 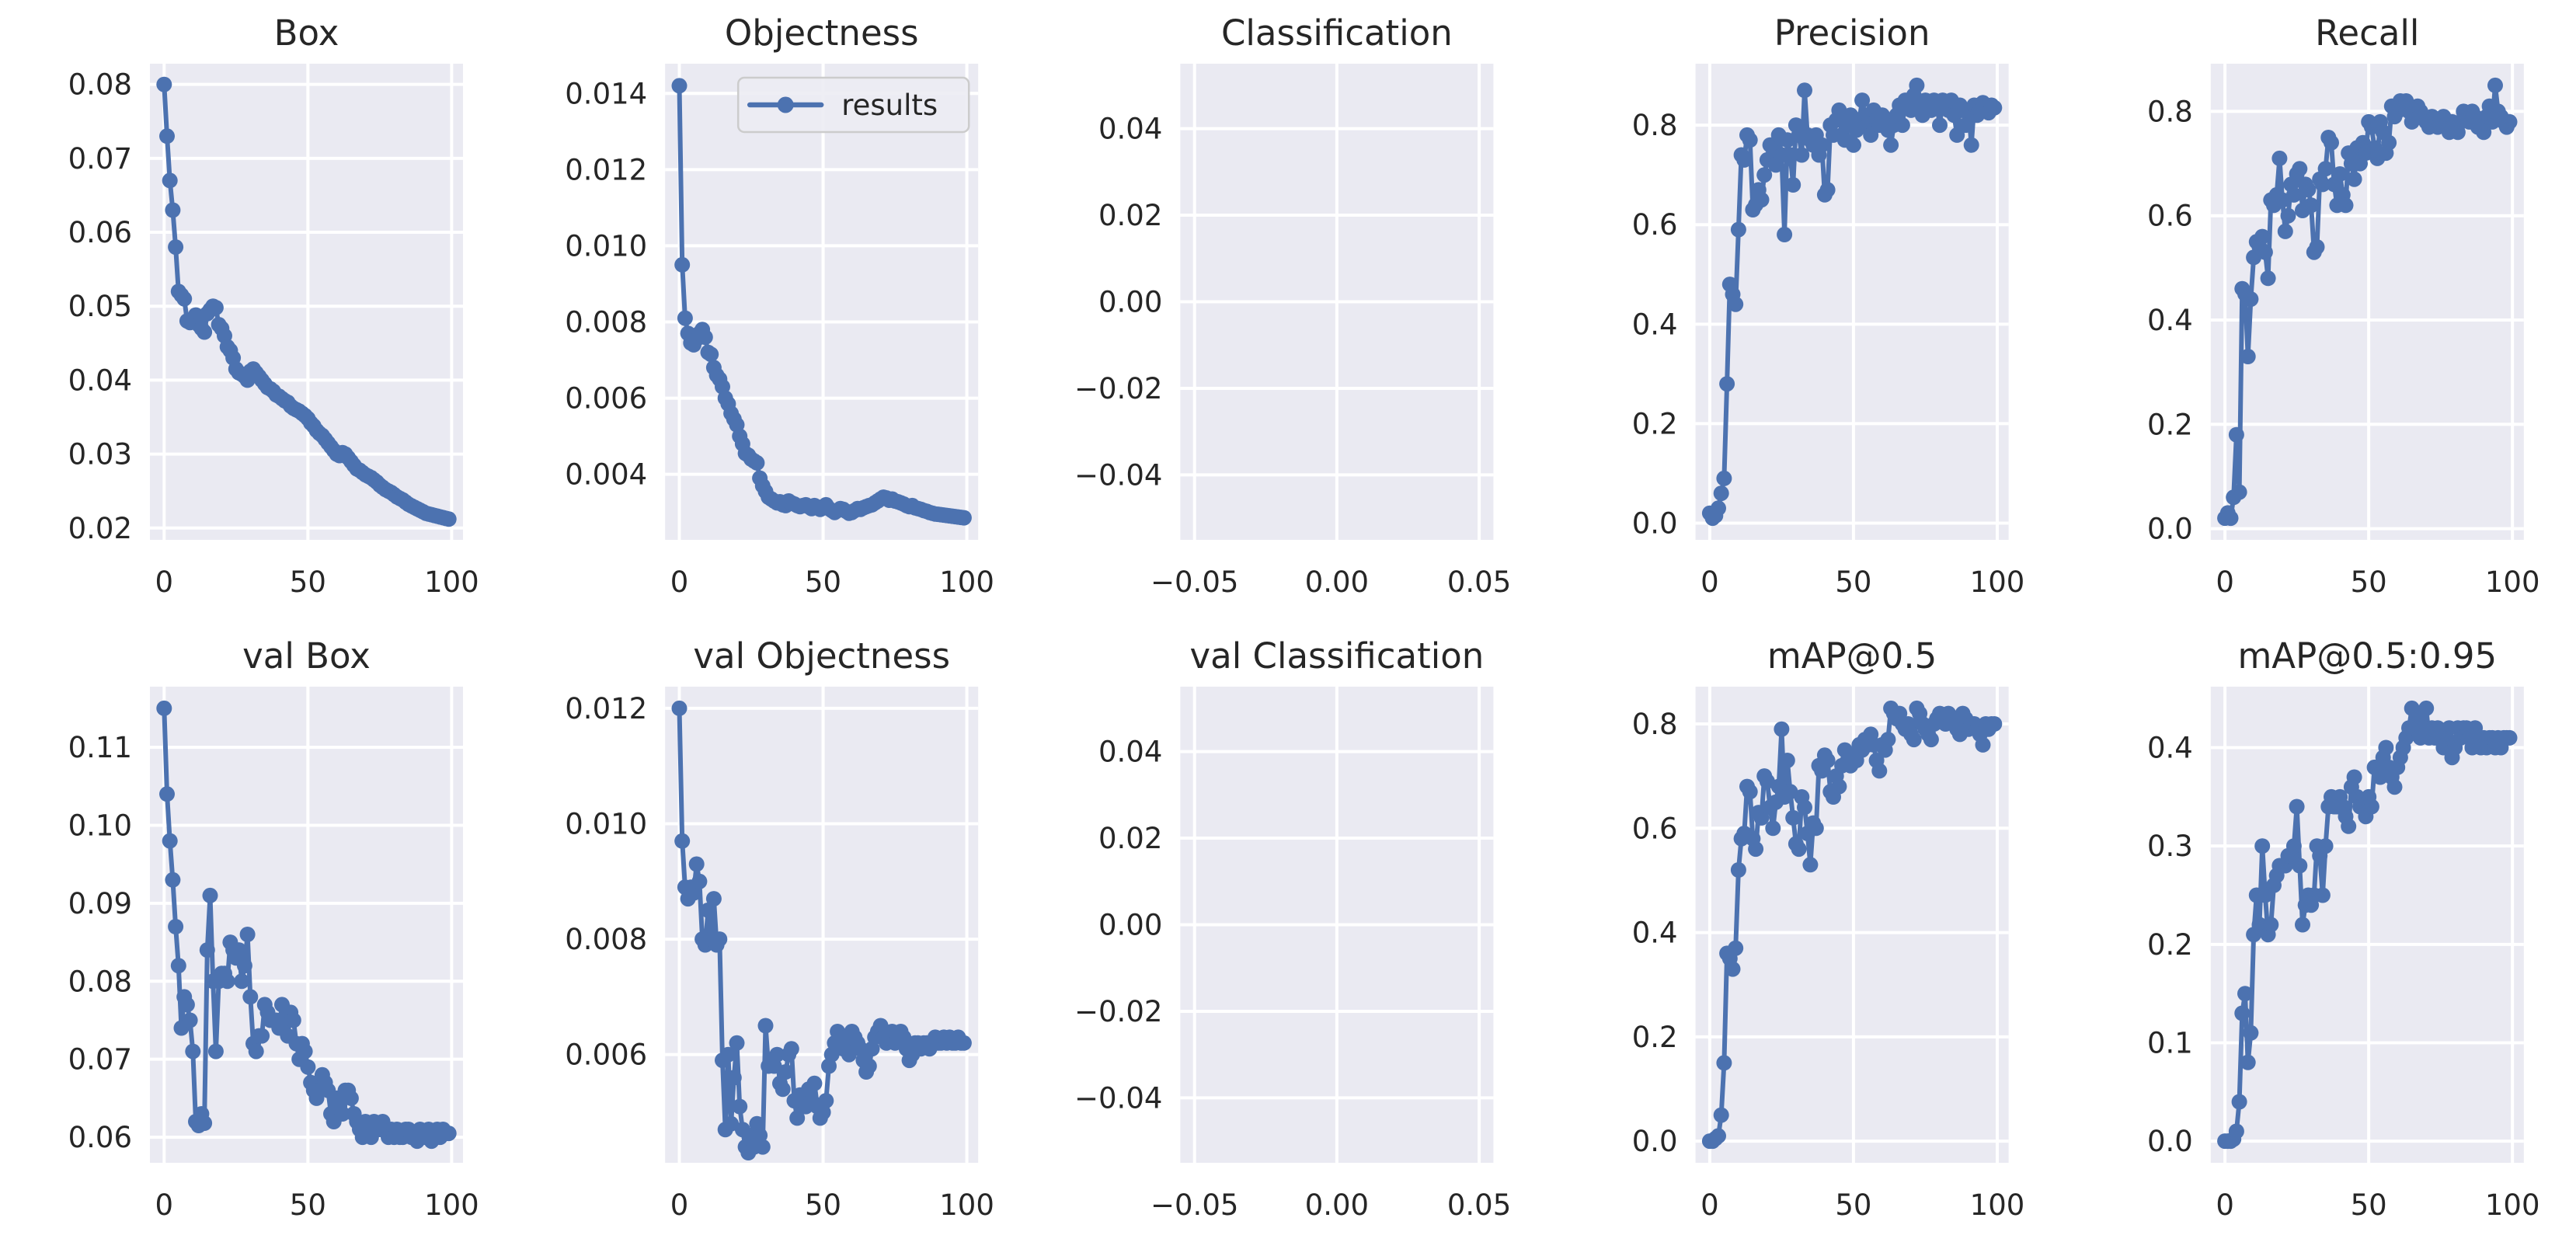 I want to click on y-tick-label: 0.6, so click(x=1655, y=225).